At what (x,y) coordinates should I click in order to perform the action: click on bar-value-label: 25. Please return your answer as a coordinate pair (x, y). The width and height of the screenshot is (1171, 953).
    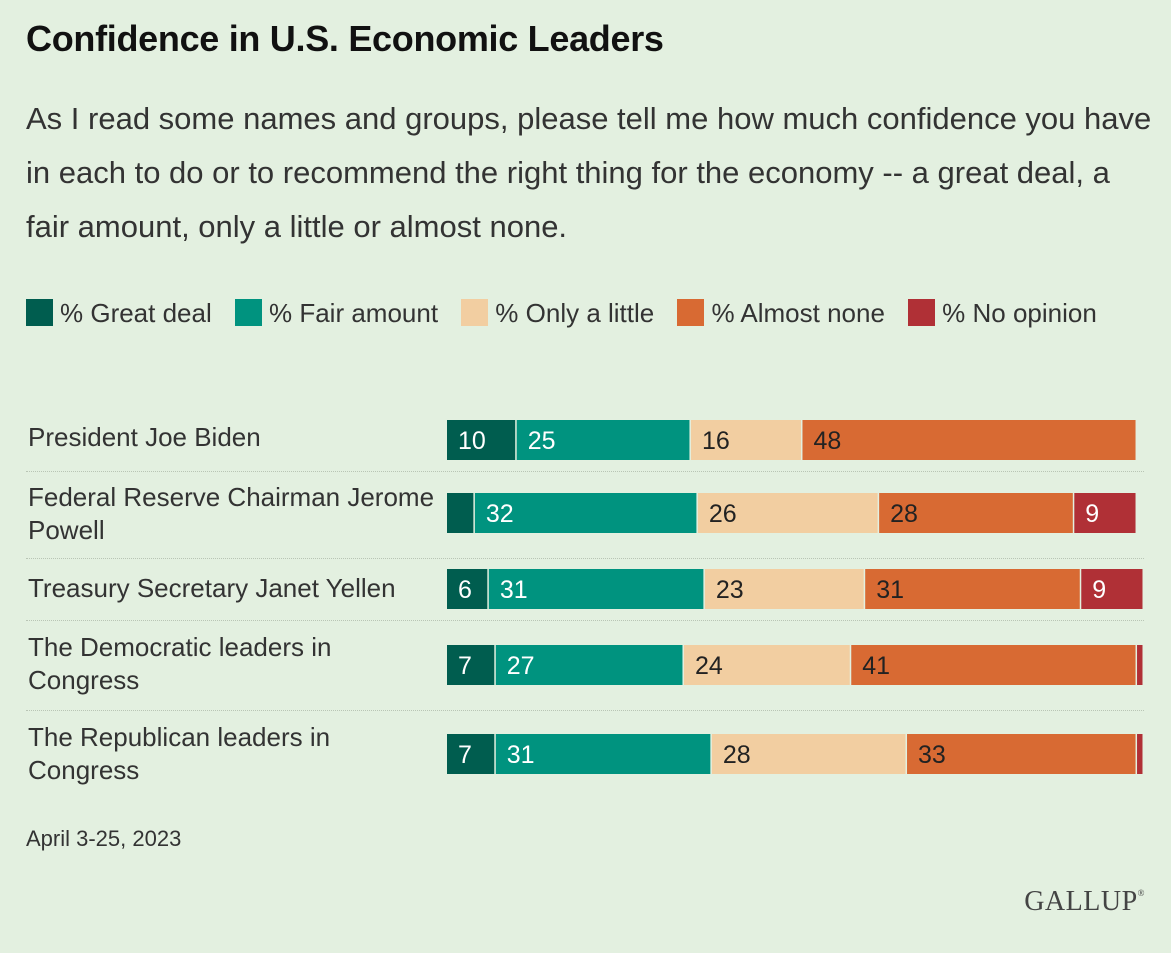
    Looking at the image, I should click on (542, 441).